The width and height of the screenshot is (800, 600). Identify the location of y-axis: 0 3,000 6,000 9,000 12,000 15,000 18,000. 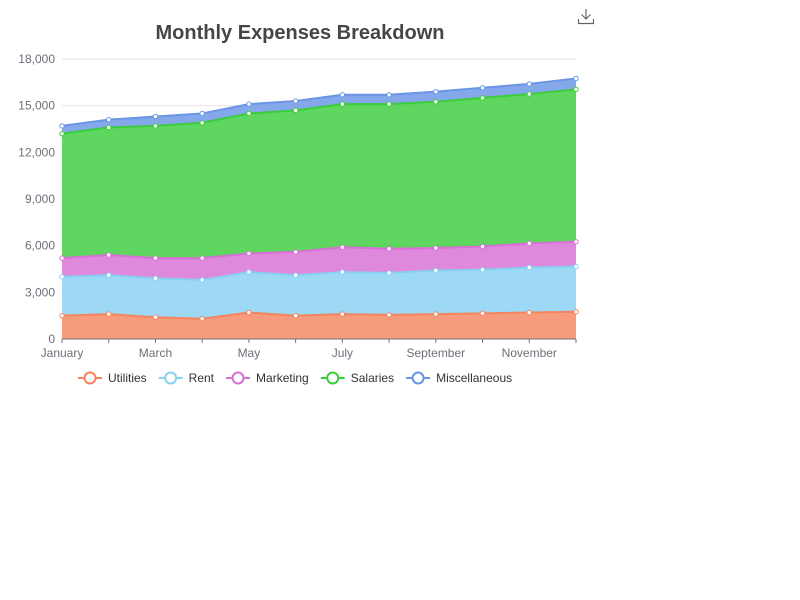
(36, 199).